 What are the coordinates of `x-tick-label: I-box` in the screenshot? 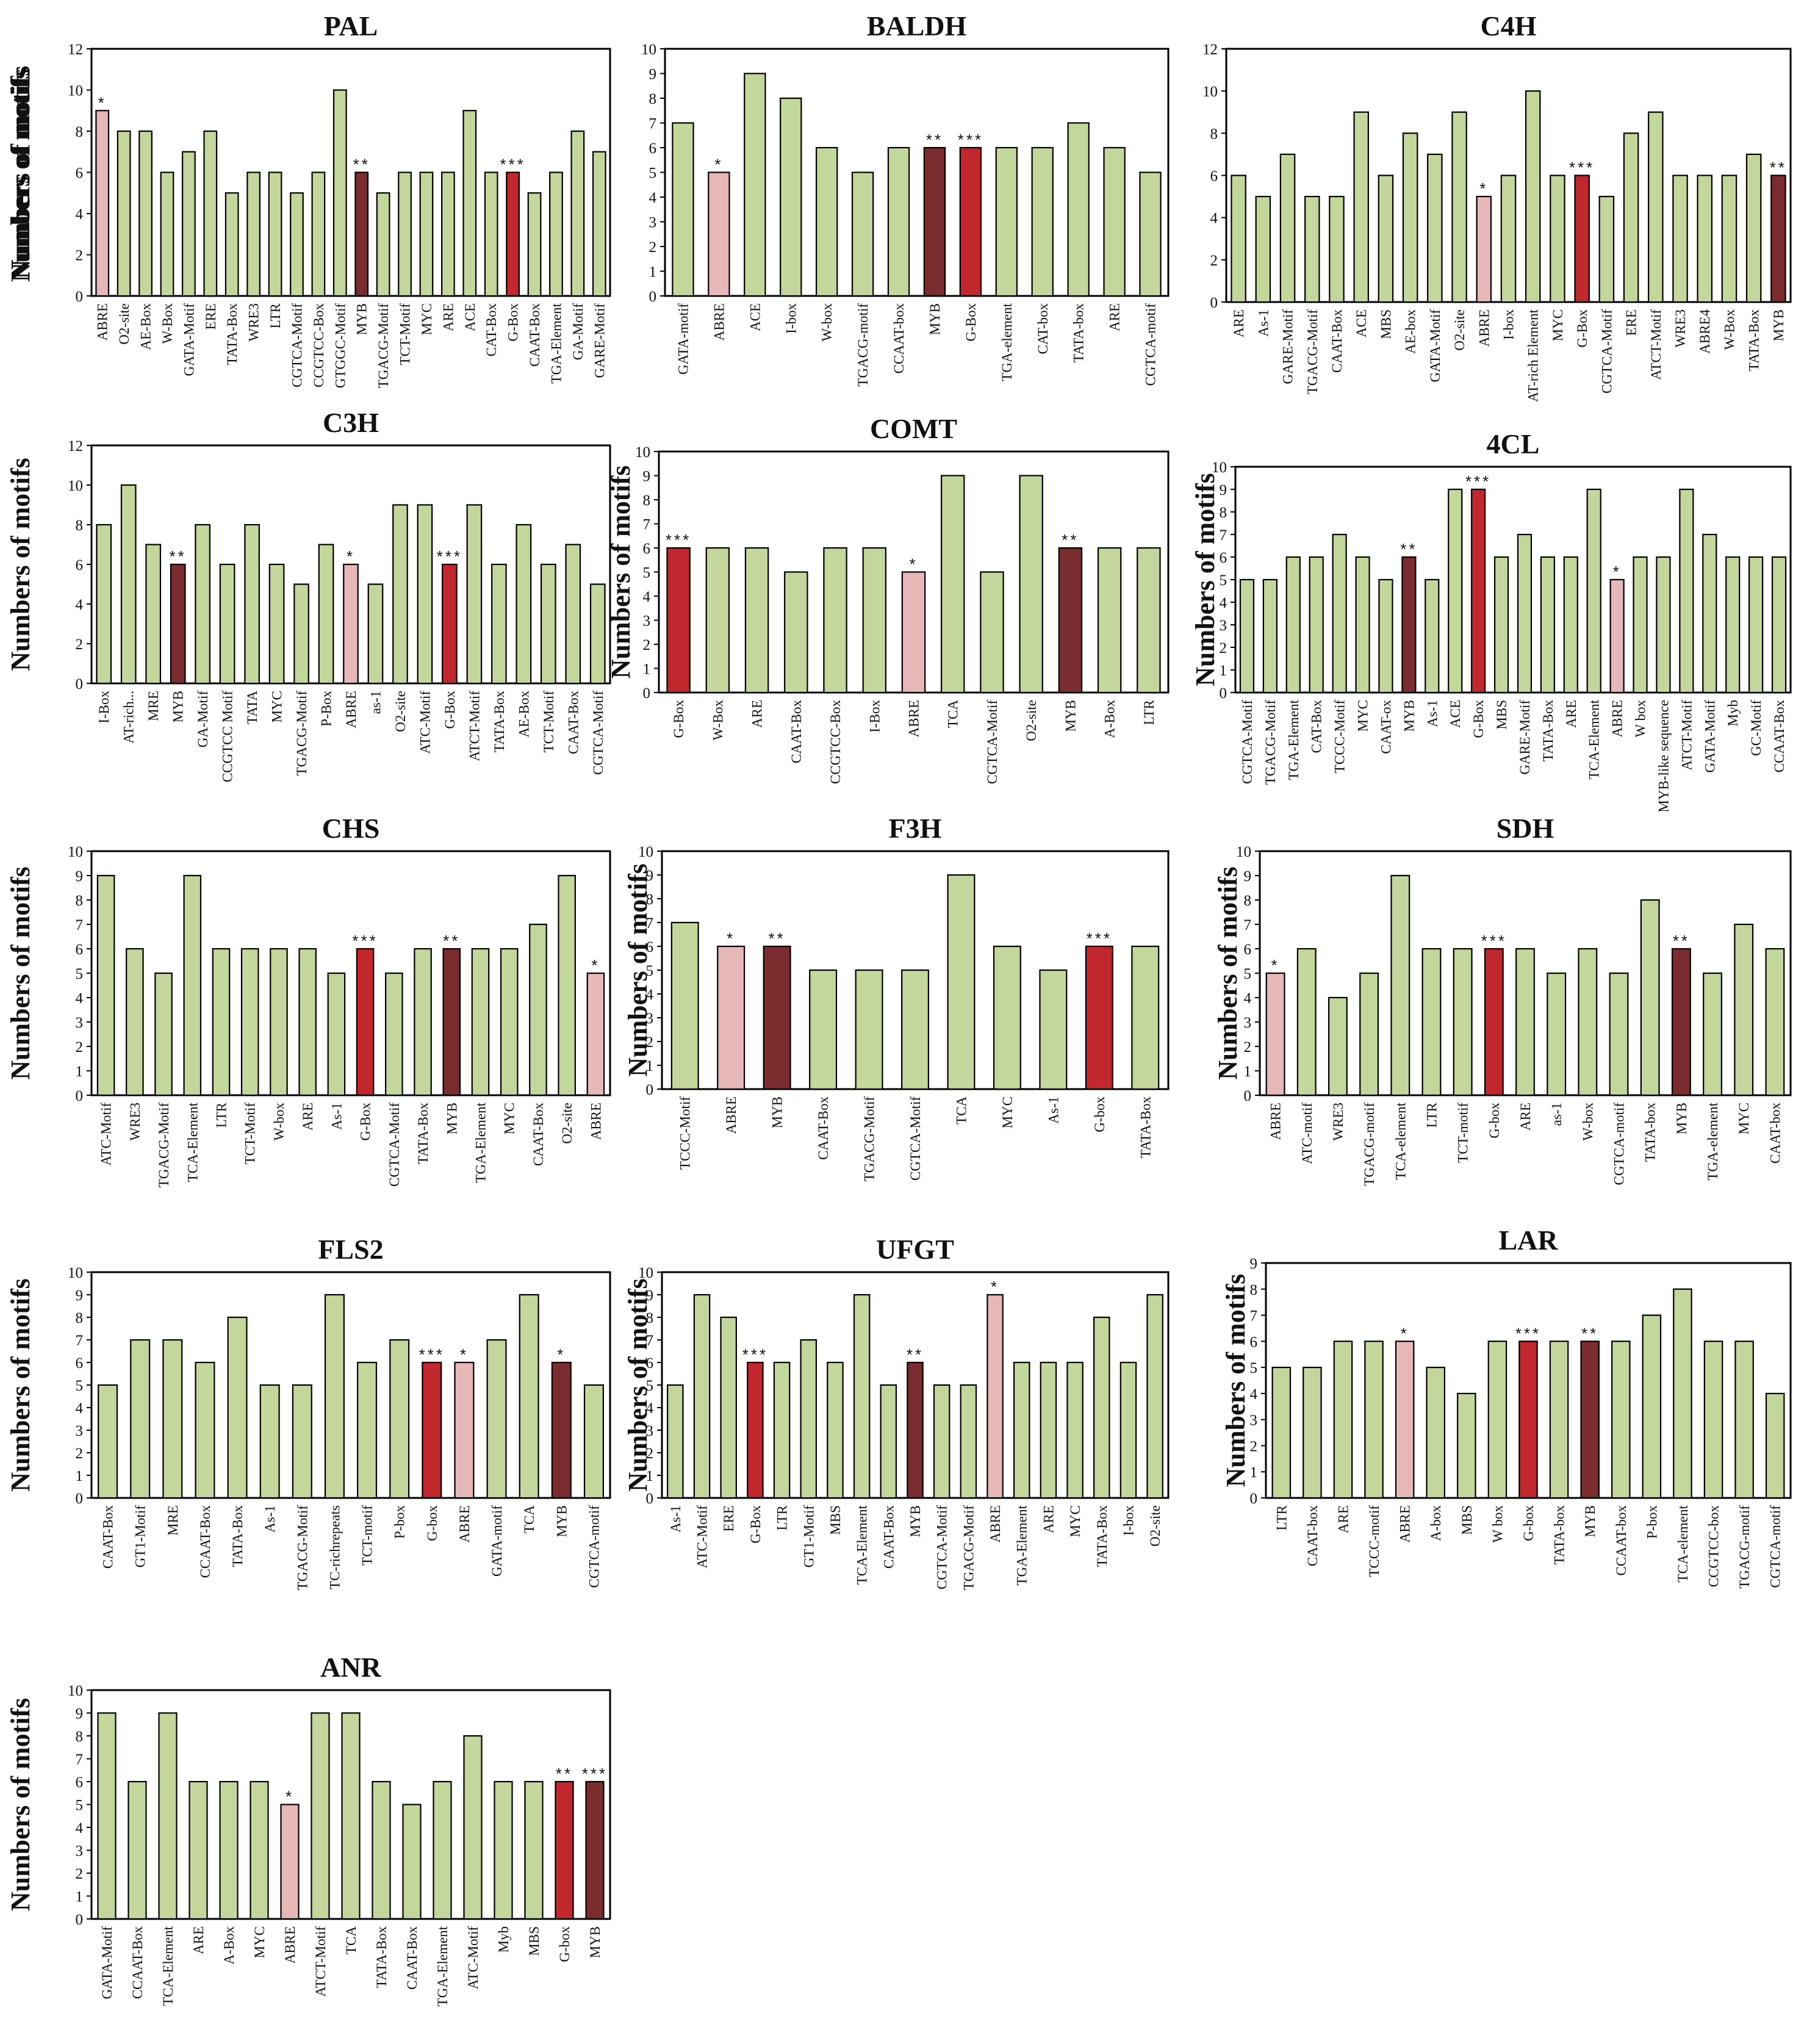 It's located at (1128, 1521).